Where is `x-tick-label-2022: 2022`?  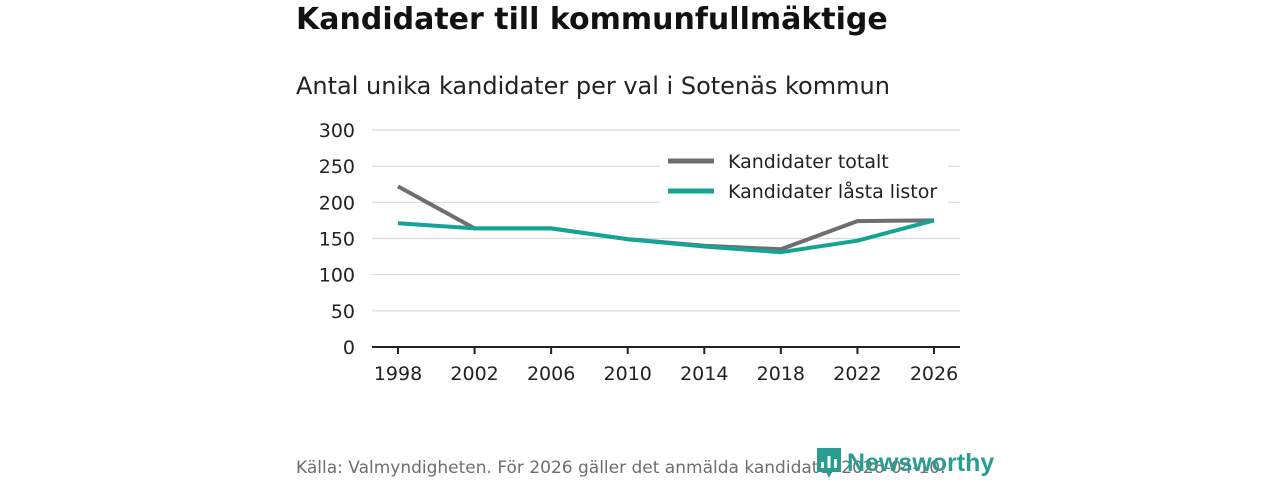 x-tick-label-2022: 2022 is located at coordinates (857, 374).